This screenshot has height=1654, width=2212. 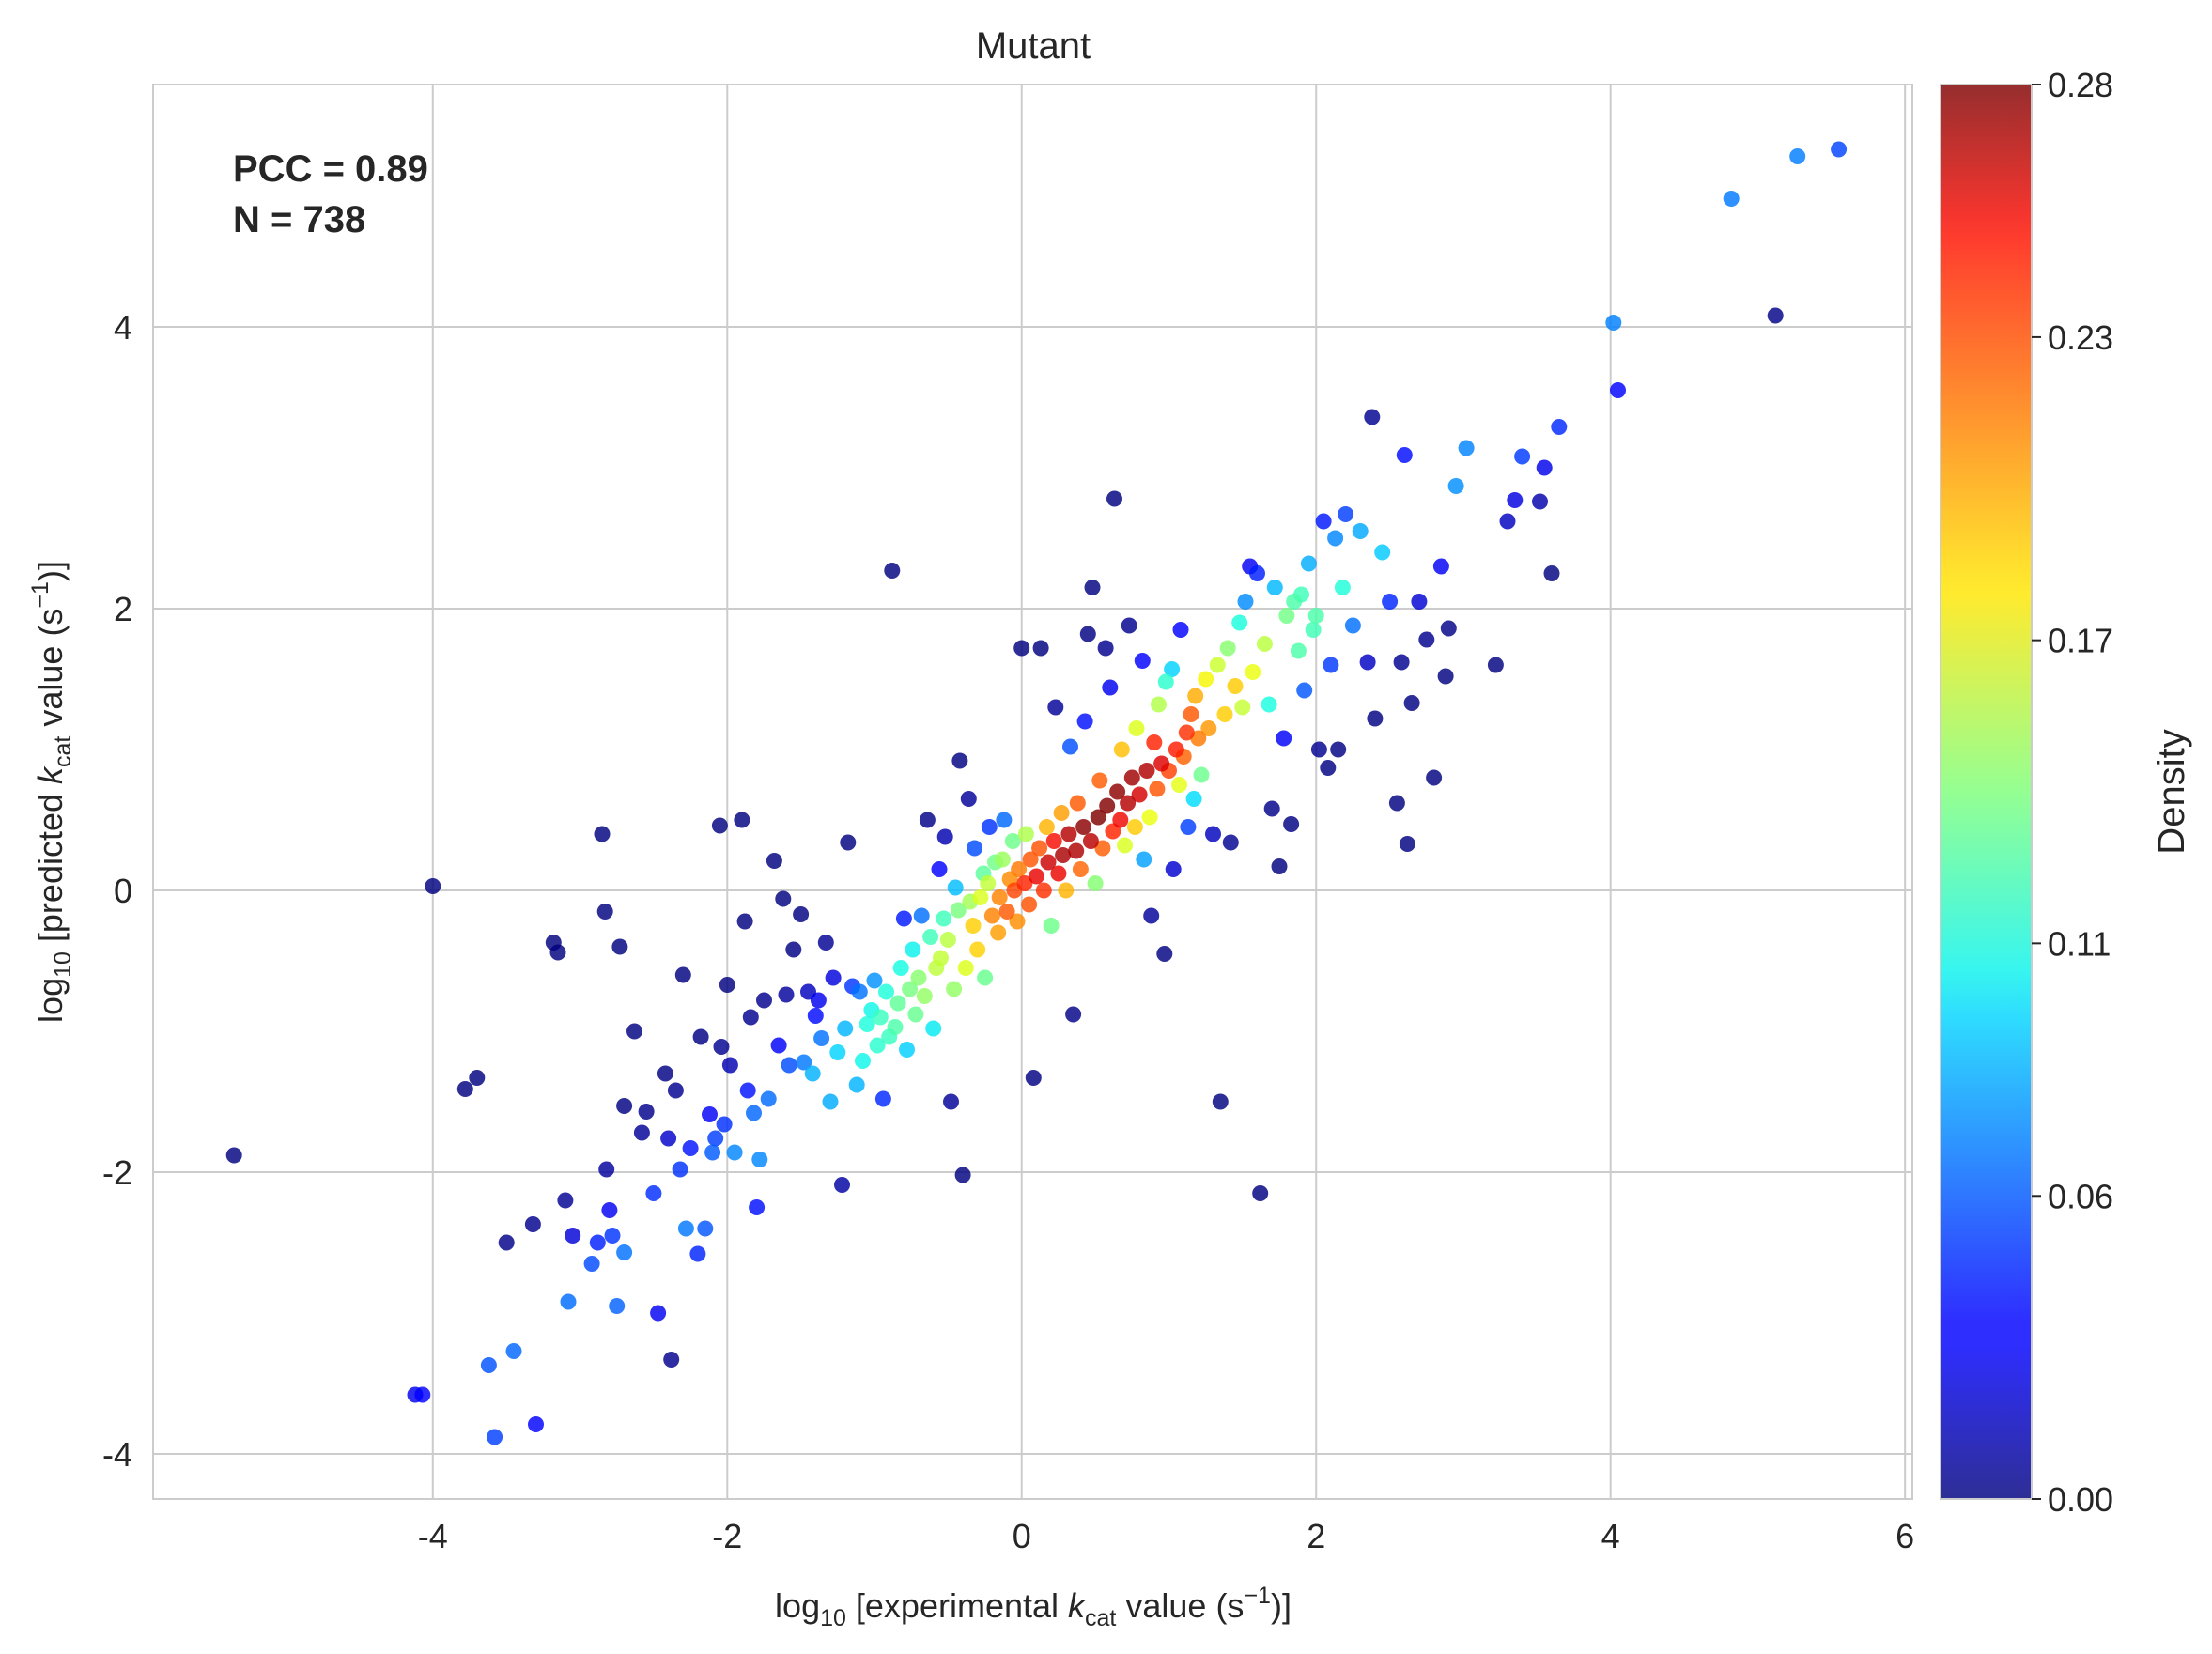 What do you see at coordinates (1281, 1605) in the screenshot?
I see `x-label-close: )]` at bounding box center [1281, 1605].